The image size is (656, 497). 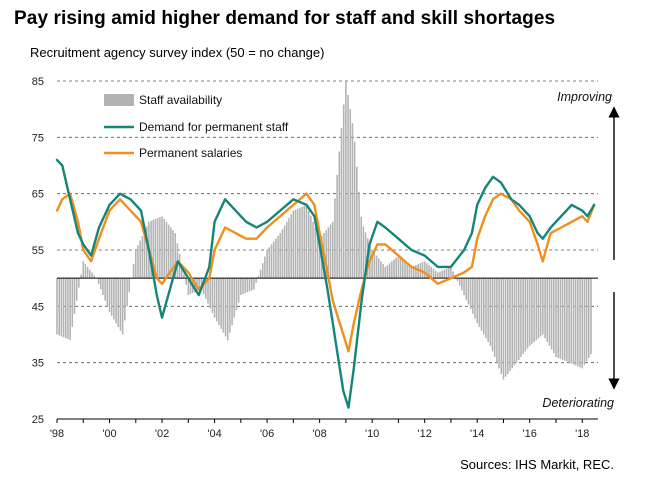 I want to click on legend-label: Permanent salaries, so click(x=190, y=153).